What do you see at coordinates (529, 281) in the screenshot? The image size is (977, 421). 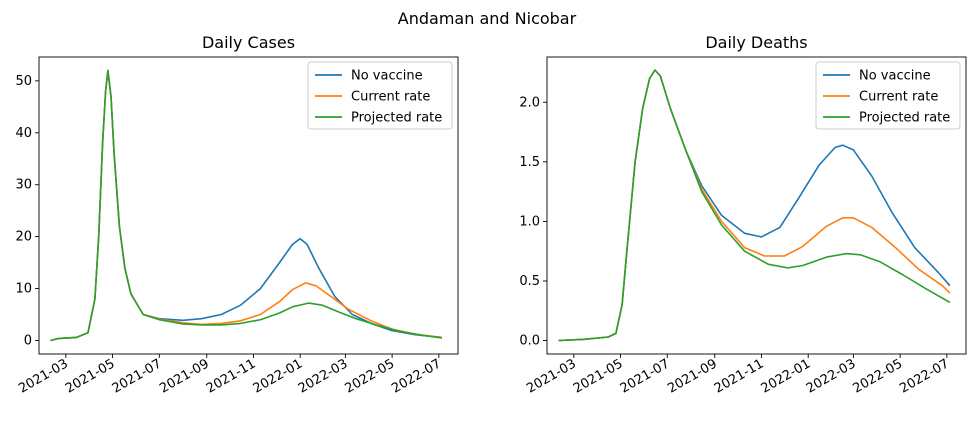 I see `y-tick-label: 0.5` at bounding box center [529, 281].